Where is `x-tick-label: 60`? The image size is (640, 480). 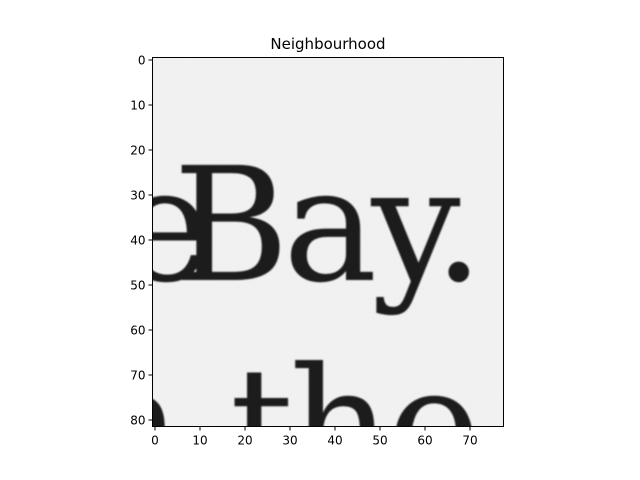
x-tick-label: 60 is located at coordinates (424, 441).